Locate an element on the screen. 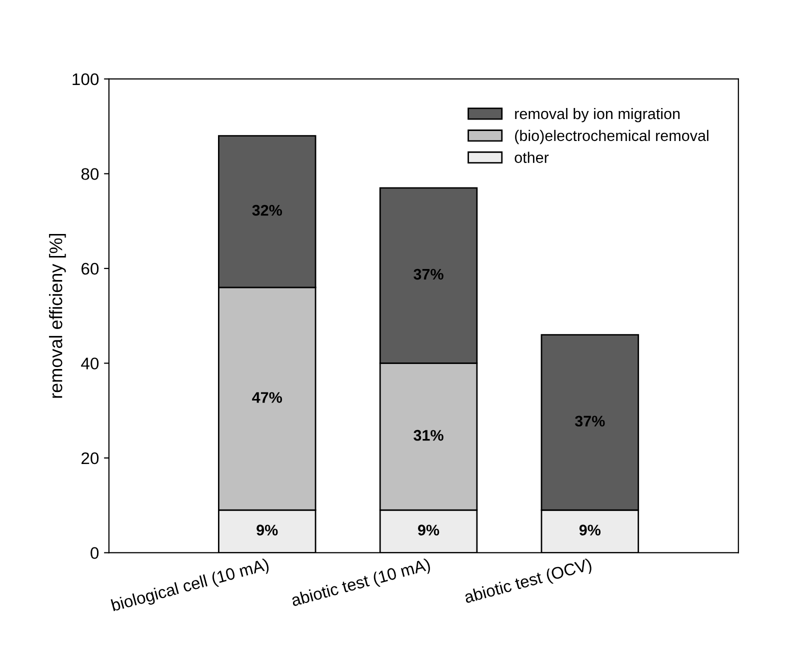 This screenshot has width=807, height=658. y-tick-label: 0 is located at coordinates (94, 553).